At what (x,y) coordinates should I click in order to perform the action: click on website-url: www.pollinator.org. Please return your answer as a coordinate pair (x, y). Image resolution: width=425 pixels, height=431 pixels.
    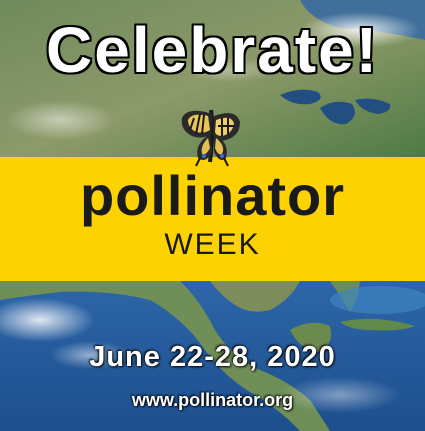
    Looking at the image, I should click on (212, 400).